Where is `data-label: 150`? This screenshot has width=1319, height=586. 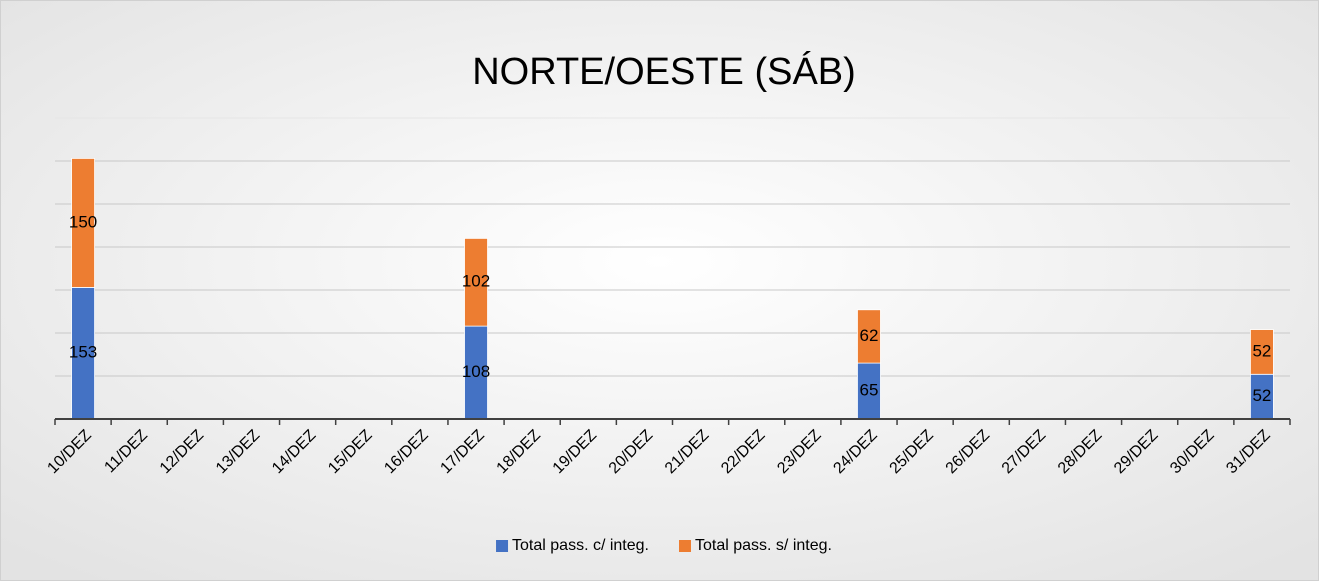
data-label: 150 is located at coordinates (83, 221).